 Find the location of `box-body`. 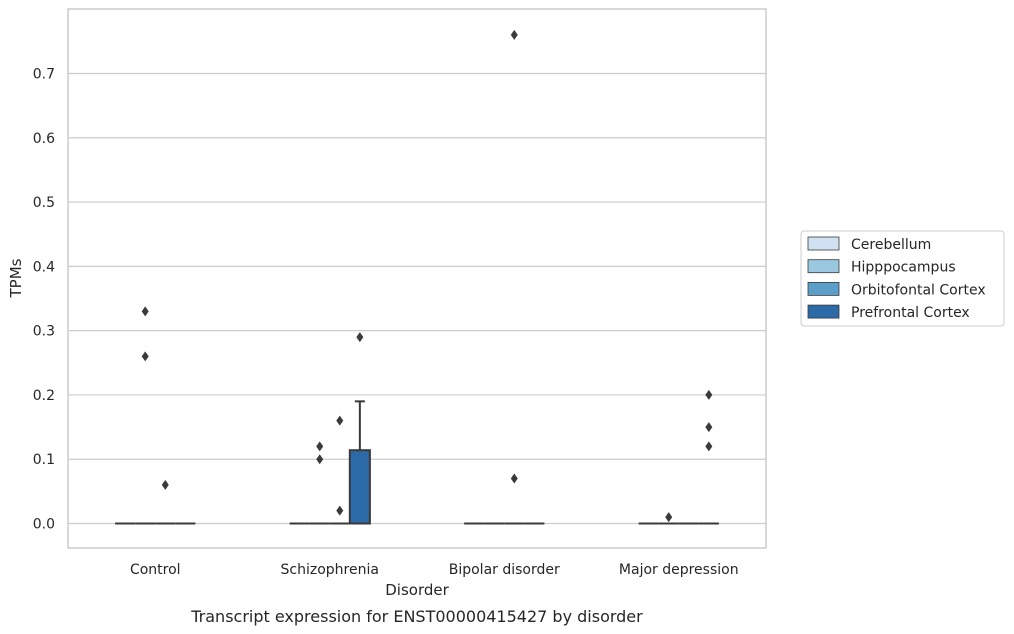

box-body is located at coordinates (359, 487).